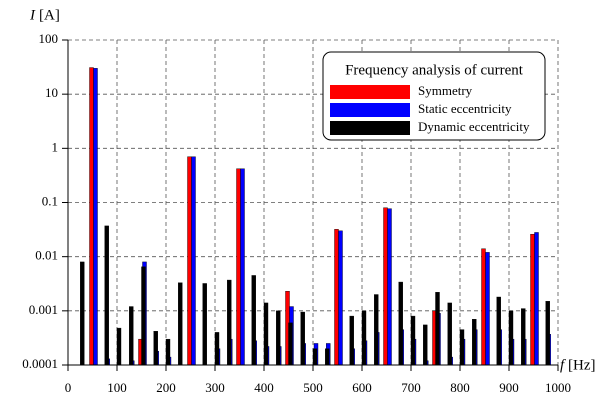  Describe the element at coordinates (46, 255) in the screenshot. I see `y-tick-label: 0.01` at that location.